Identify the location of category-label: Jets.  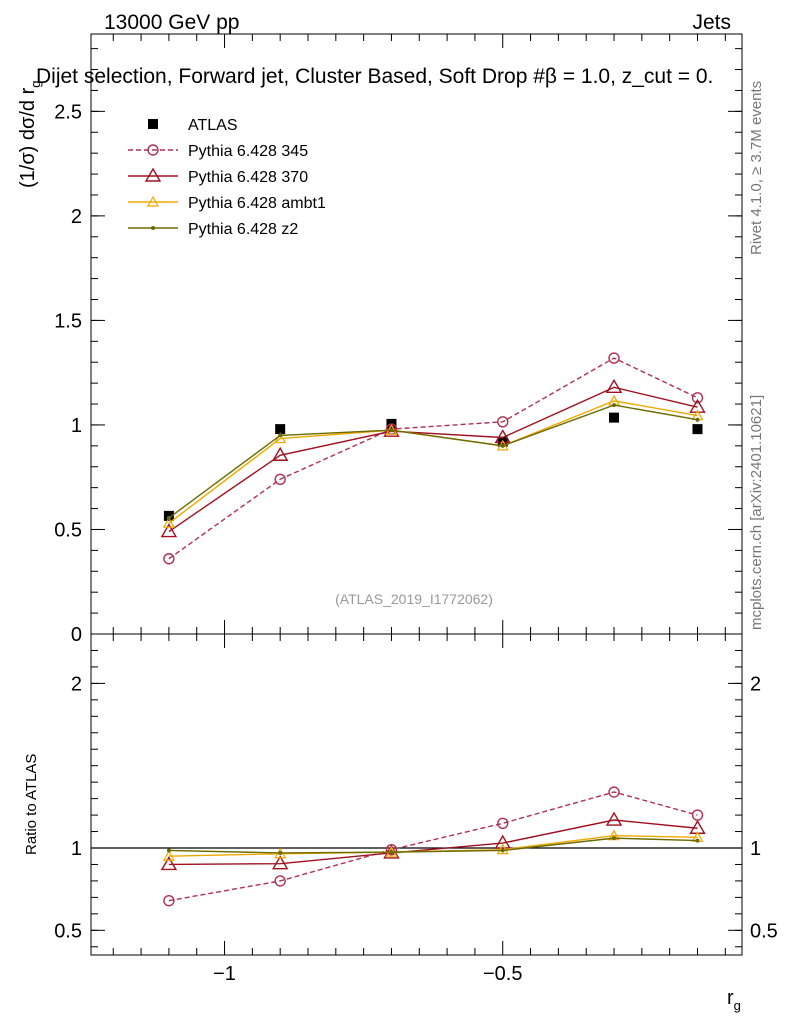
(711, 22).